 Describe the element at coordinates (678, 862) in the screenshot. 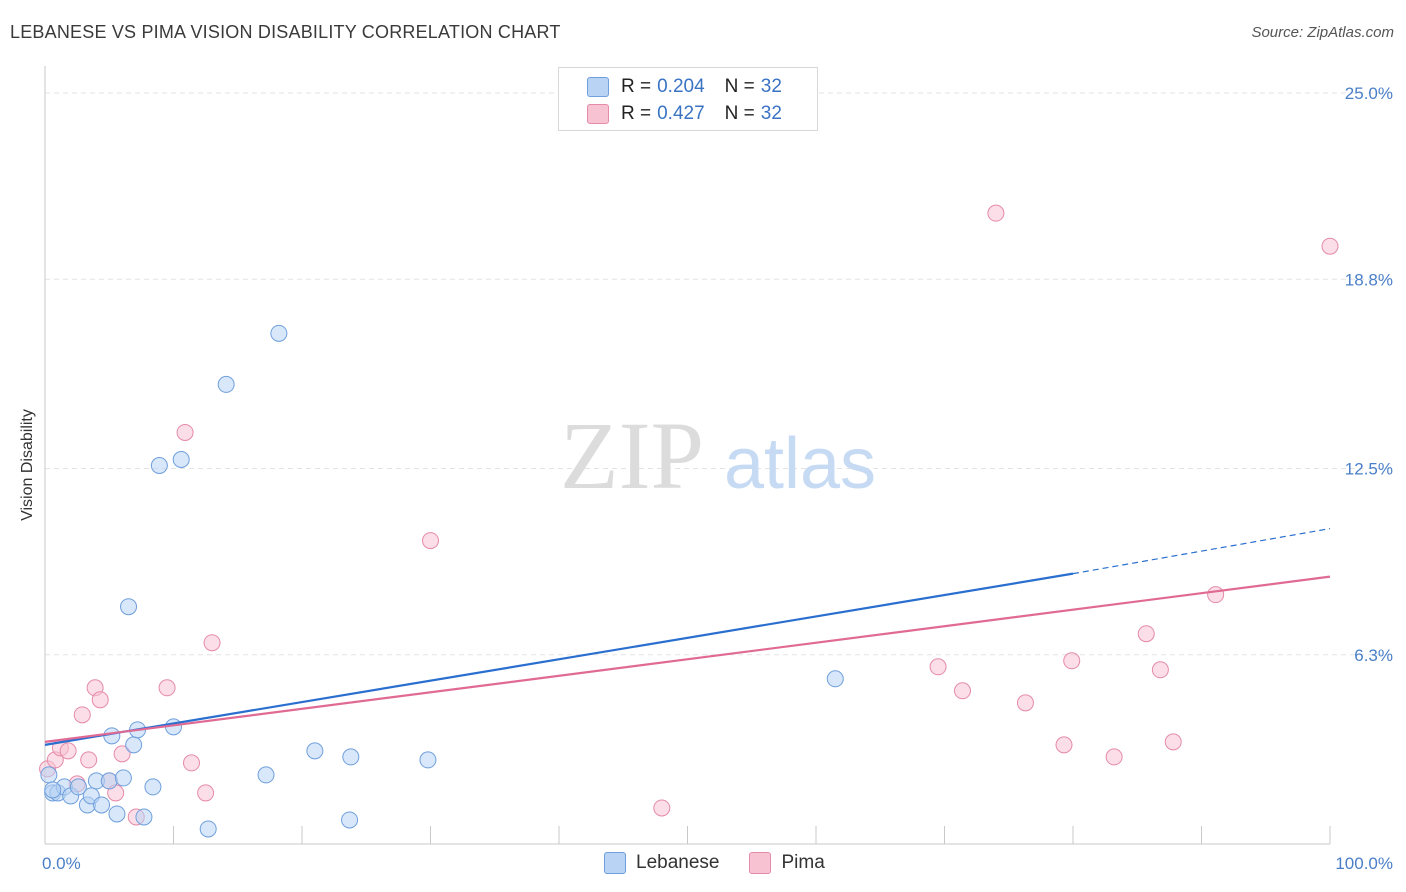

I see `bottom-legend-lebanese-label: Lebanese` at that location.